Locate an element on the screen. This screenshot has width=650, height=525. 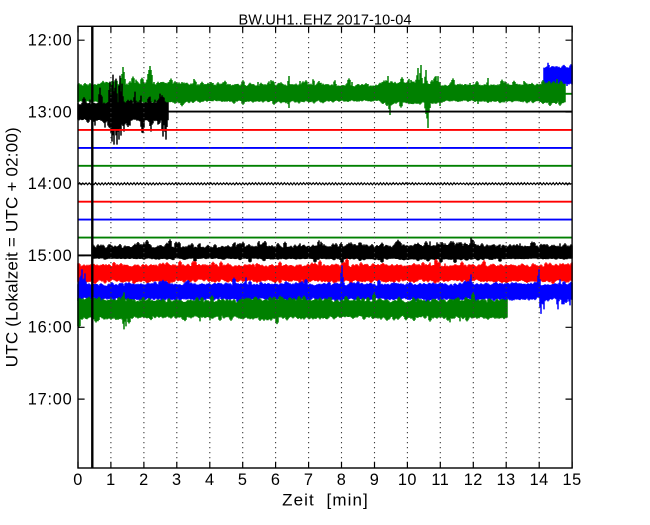
svg-text: 6 is located at coordinates (276, 480).